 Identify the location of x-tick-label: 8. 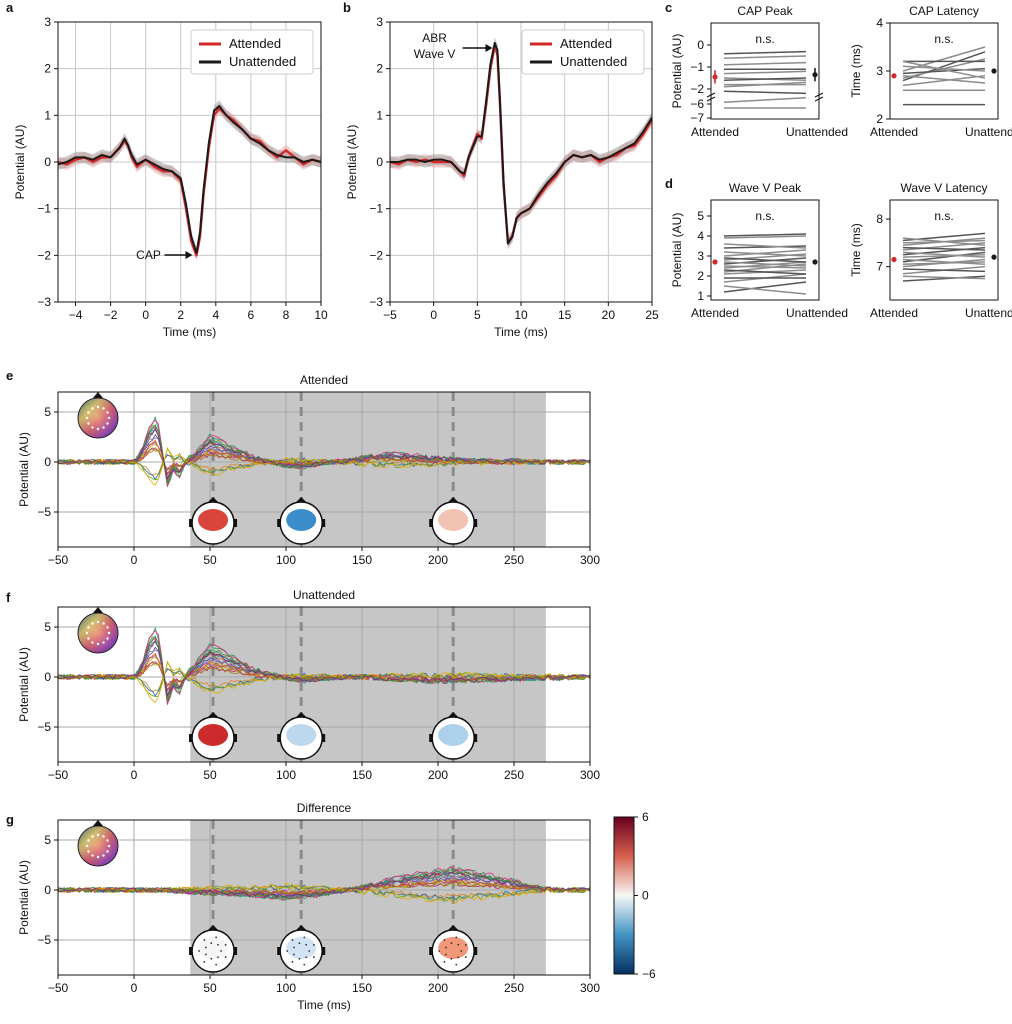
(286, 315).